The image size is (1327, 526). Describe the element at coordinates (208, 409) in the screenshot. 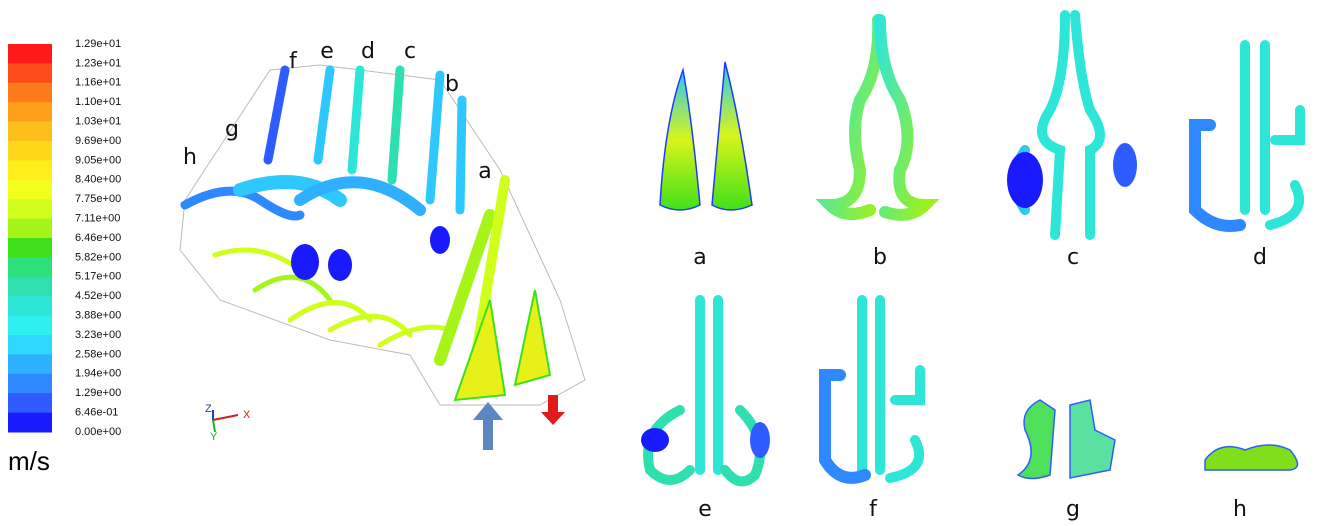

I see `axis-label: Z` at that location.